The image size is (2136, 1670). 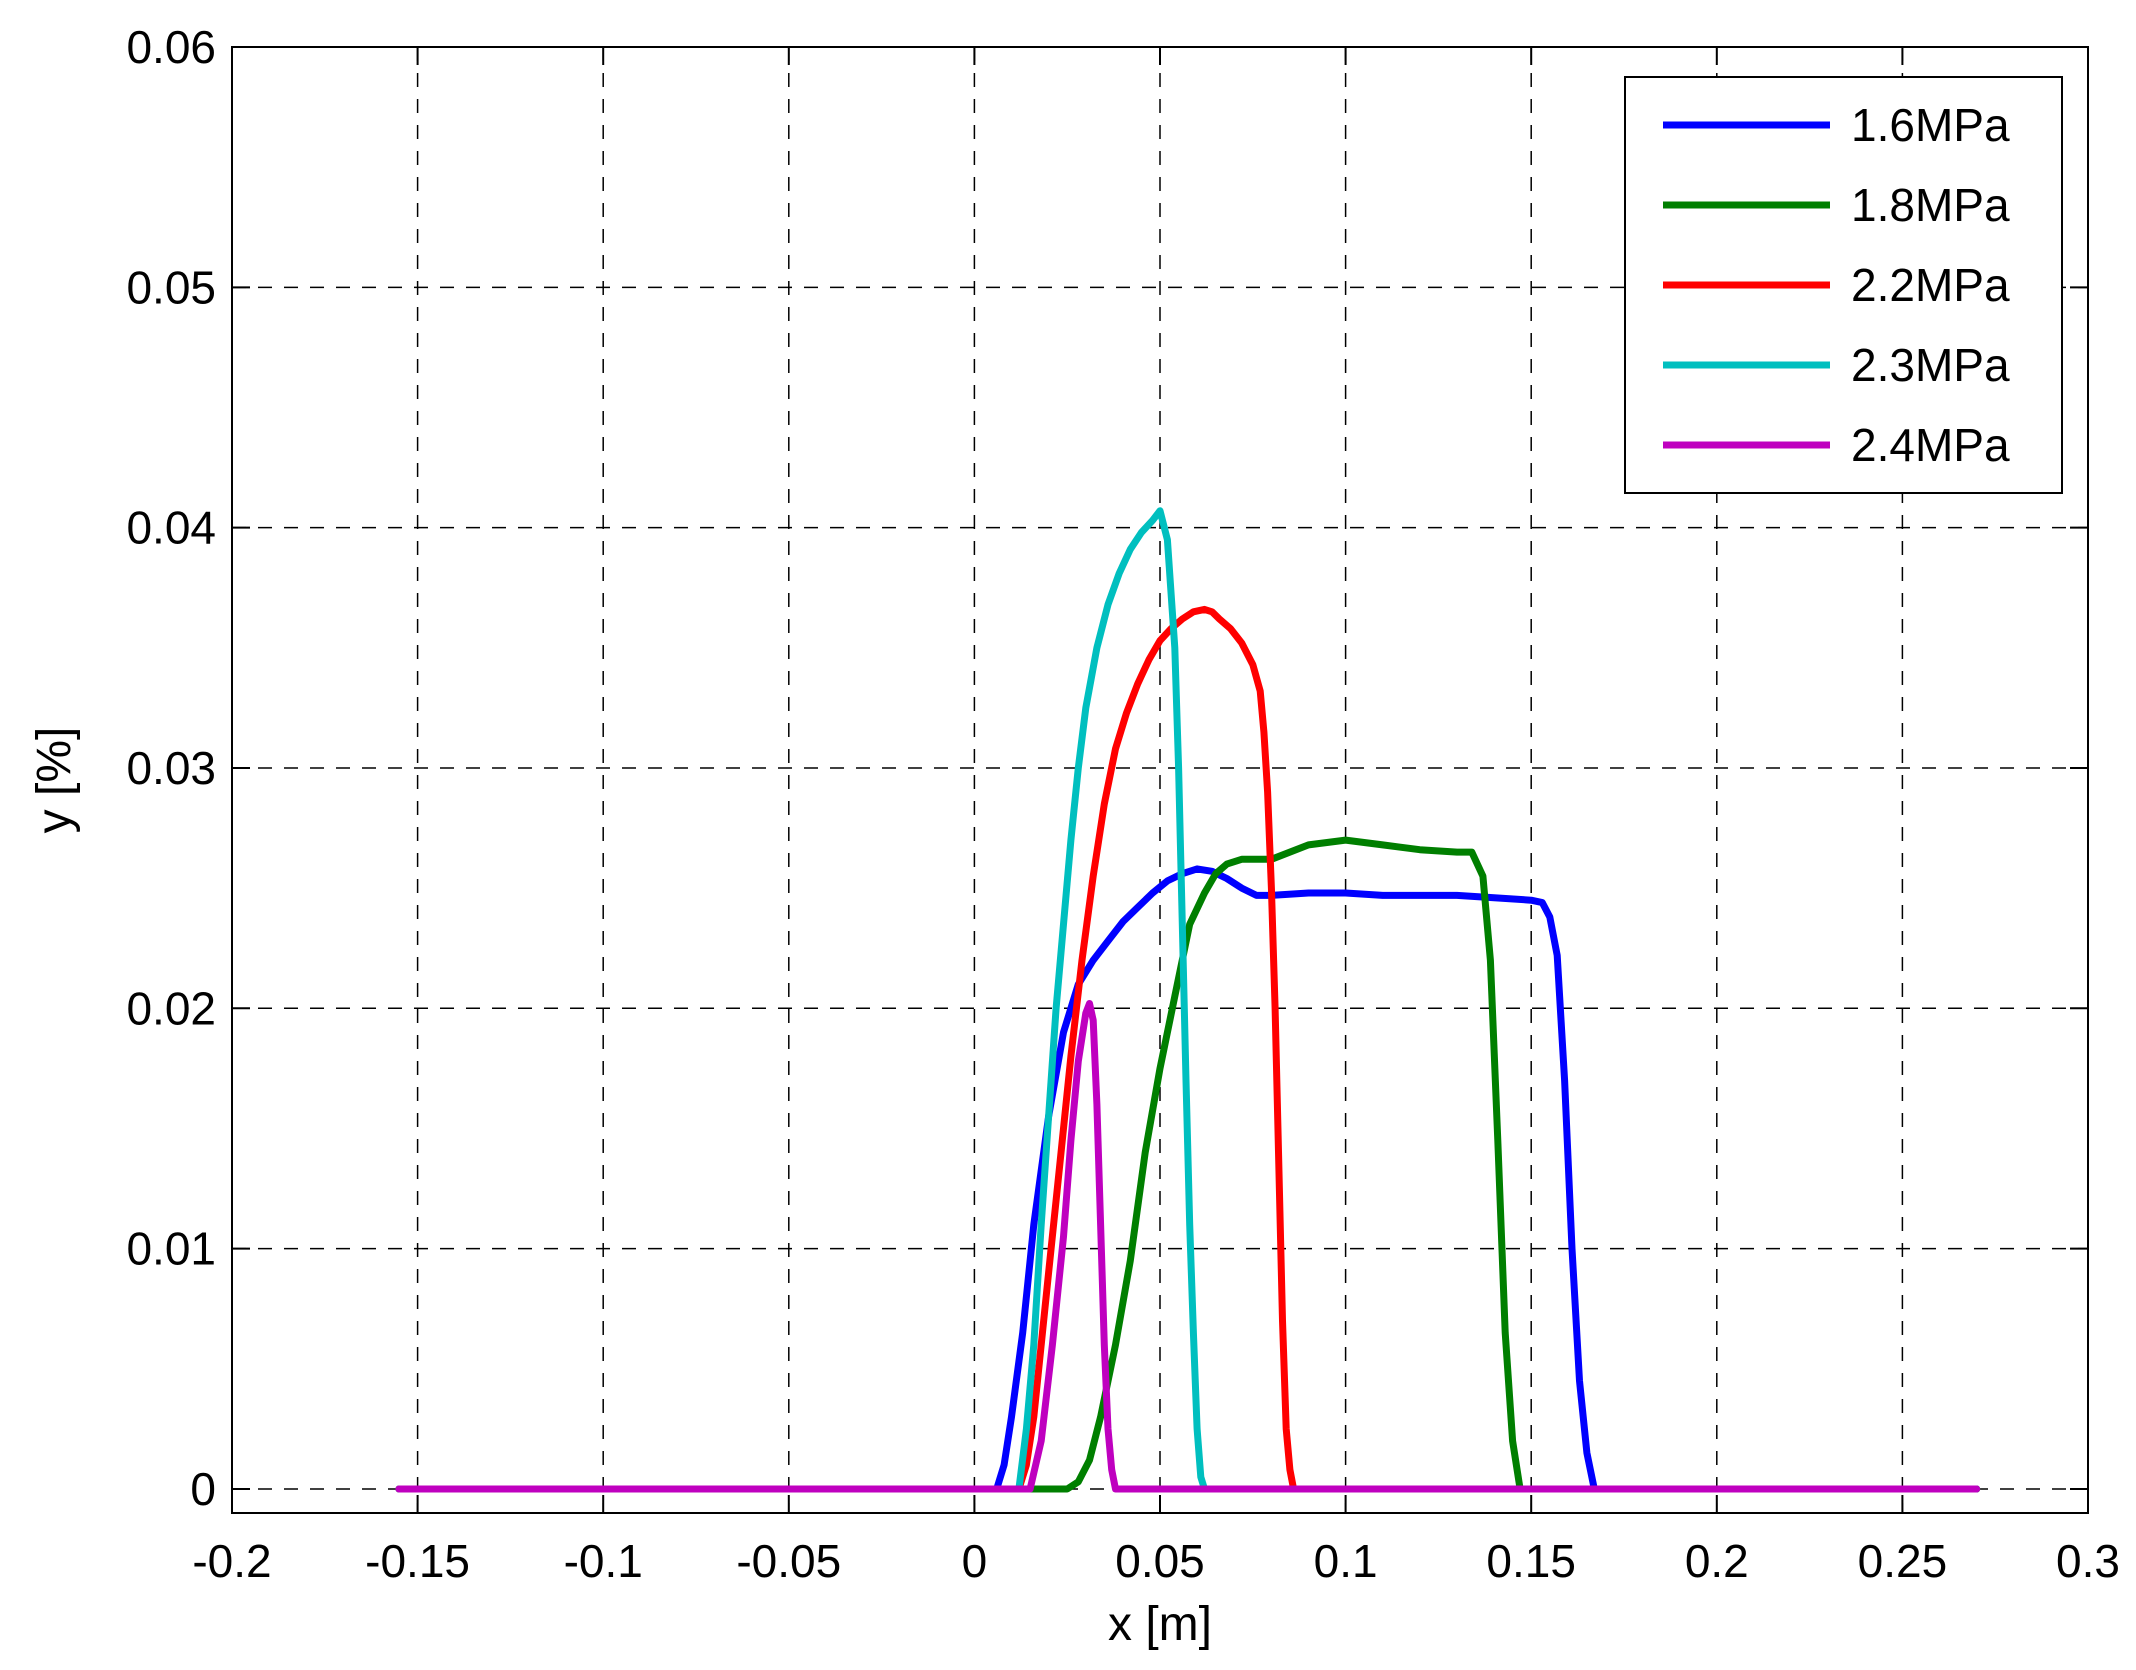 What do you see at coordinates (1930, 445) in the screenshot?
I see `legend-label: 2.4MPa` at bounding box center [1930, 445].